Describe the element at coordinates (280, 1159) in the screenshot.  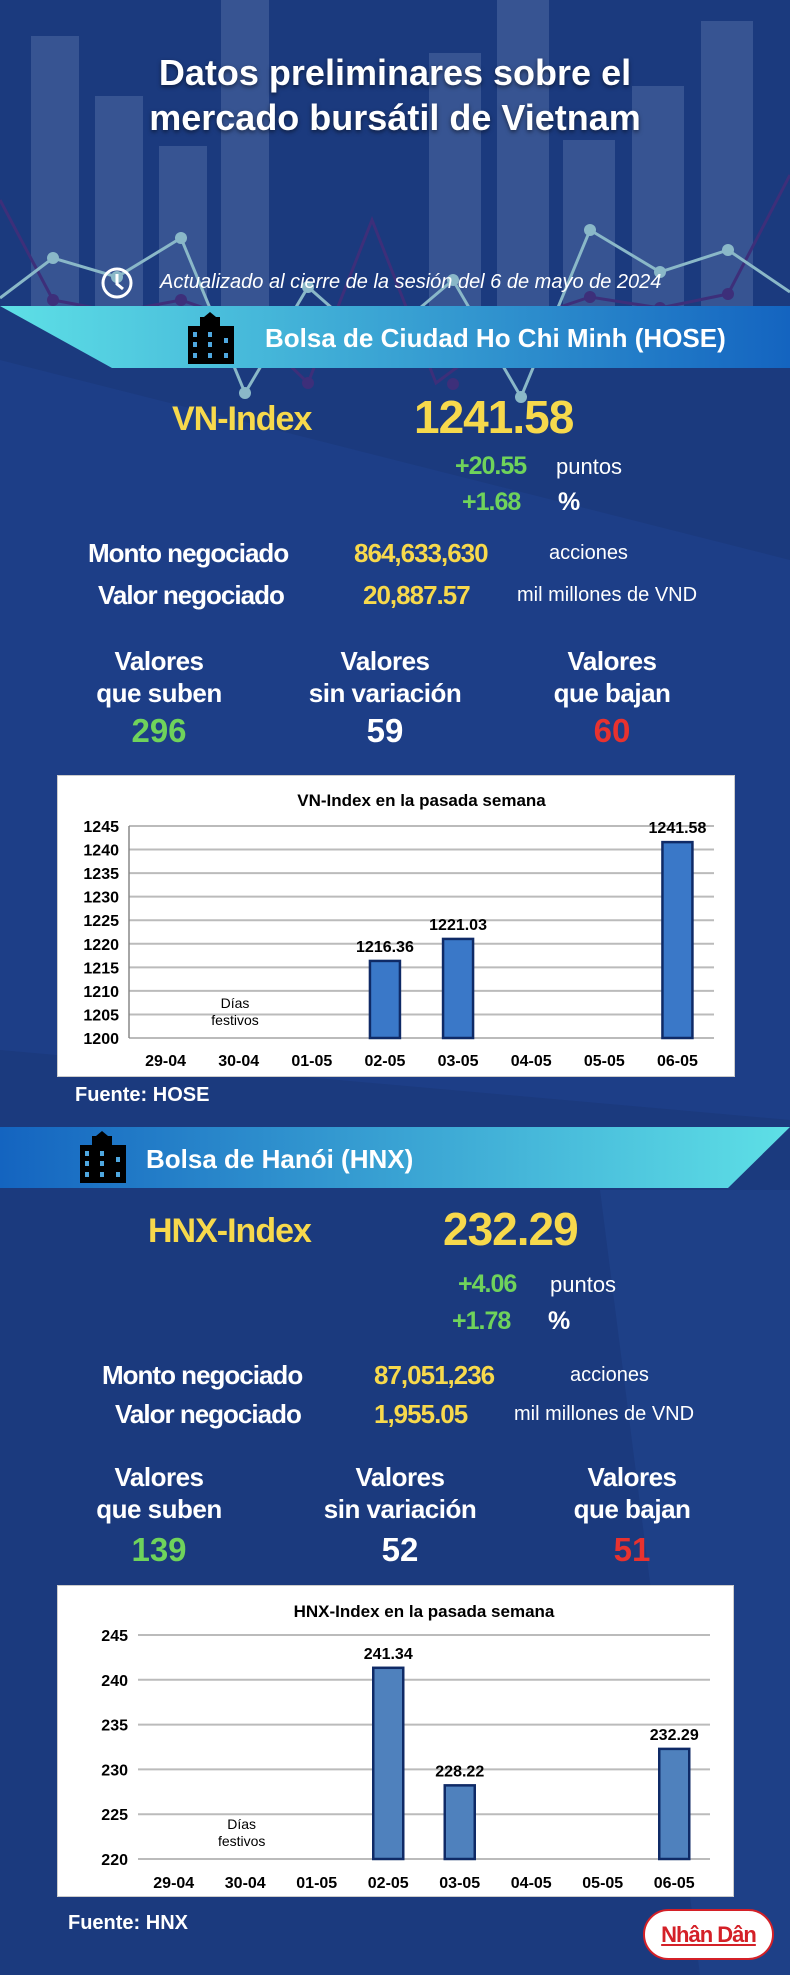
I see `hnx-banner-title: Bolsa de Hanói (HNX)` at that location.